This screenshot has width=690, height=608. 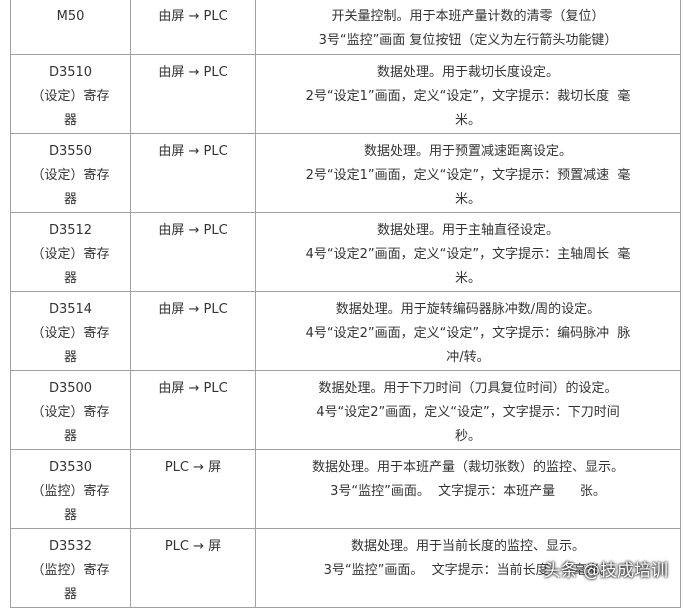 I want to click on cell-line: 数据处理。用于下刀时间（刀具复位时间）的设定。, so click(x=468, y=388).